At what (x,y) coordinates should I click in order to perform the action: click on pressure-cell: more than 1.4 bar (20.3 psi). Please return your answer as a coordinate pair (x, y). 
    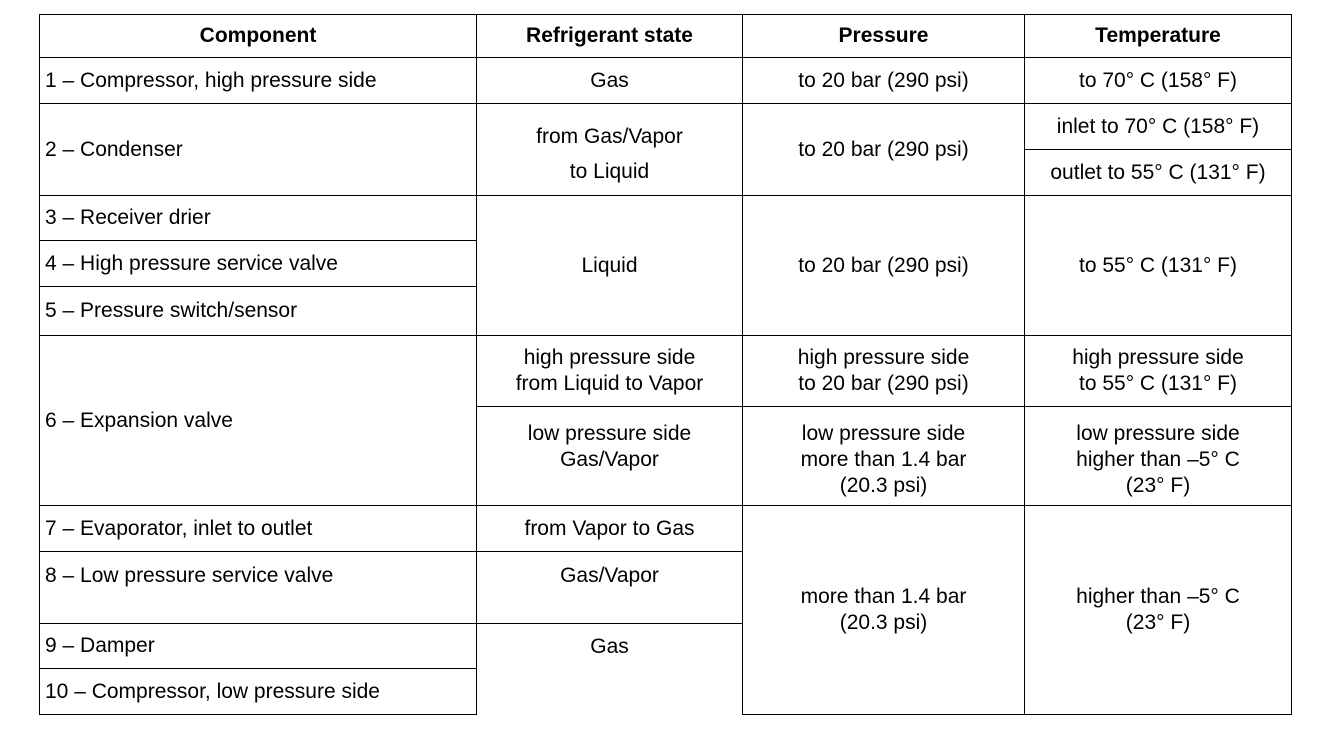
    Looking at the image, I should click on (883, 610).